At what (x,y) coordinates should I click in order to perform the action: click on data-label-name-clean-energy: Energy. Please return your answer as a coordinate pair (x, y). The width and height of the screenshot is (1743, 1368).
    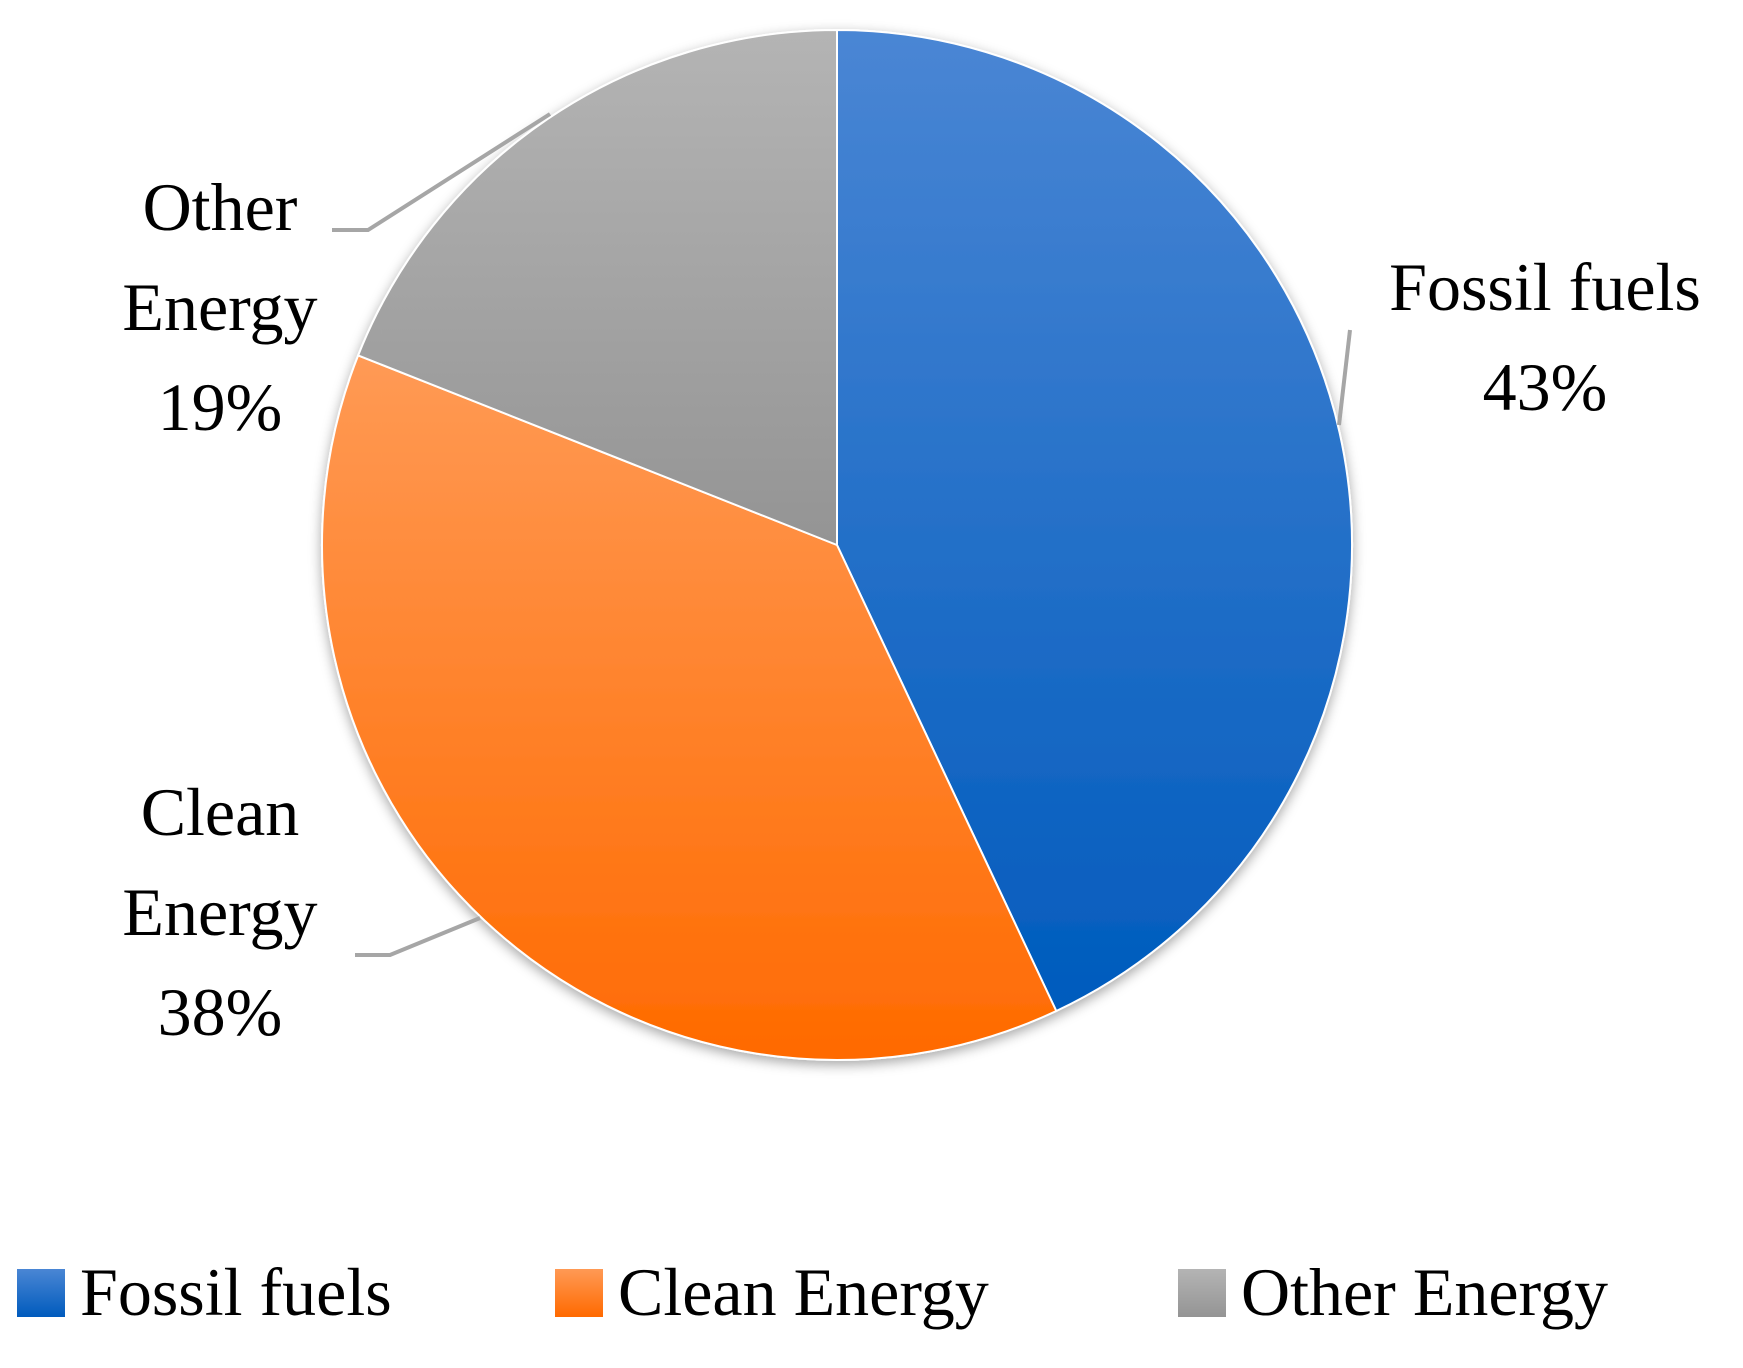
    Looking at the image, I should click on (219, 912).